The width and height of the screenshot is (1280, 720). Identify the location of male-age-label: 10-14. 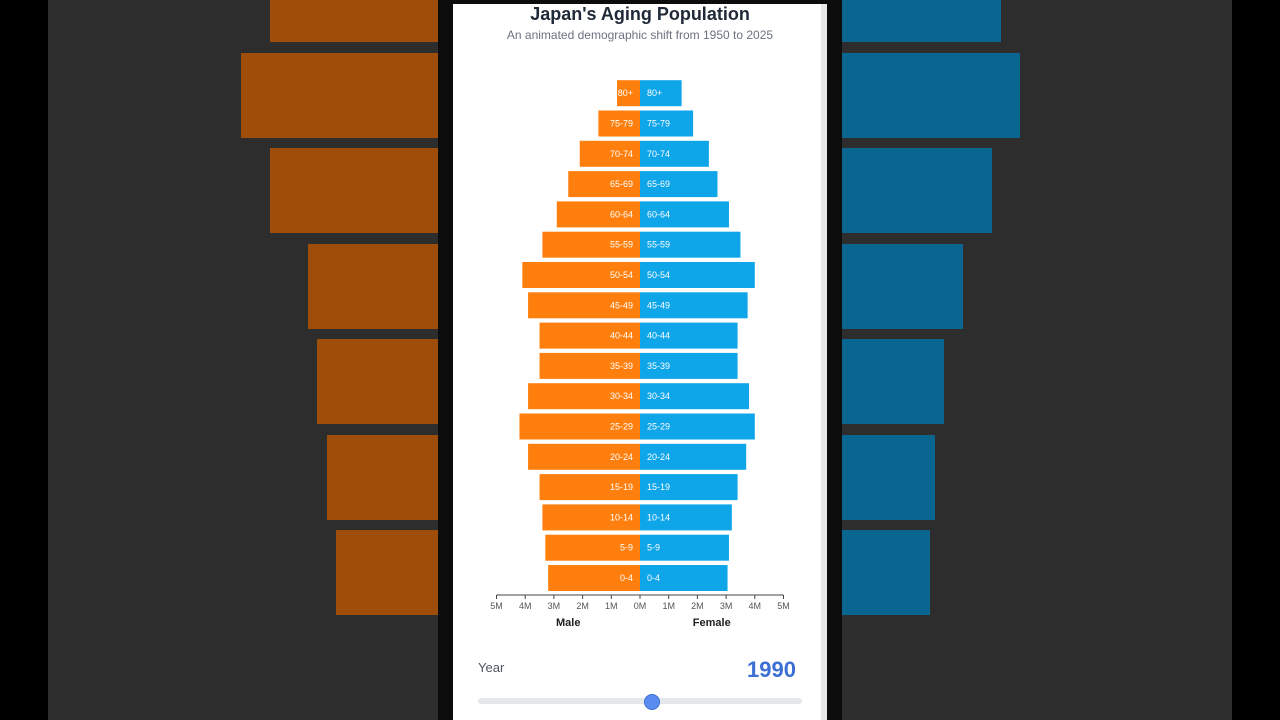
(621, 517).